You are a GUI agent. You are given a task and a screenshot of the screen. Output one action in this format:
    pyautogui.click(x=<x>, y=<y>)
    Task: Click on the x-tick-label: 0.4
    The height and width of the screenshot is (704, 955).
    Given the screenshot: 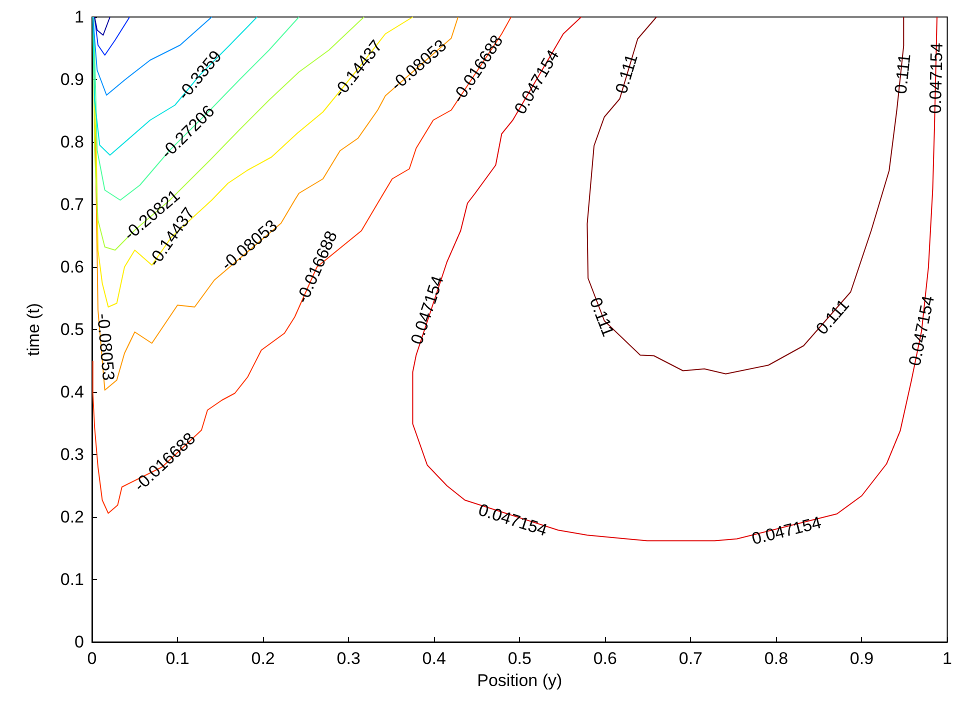 What is the action you would take?
    pyautogui.click(x=434, y=658)
    